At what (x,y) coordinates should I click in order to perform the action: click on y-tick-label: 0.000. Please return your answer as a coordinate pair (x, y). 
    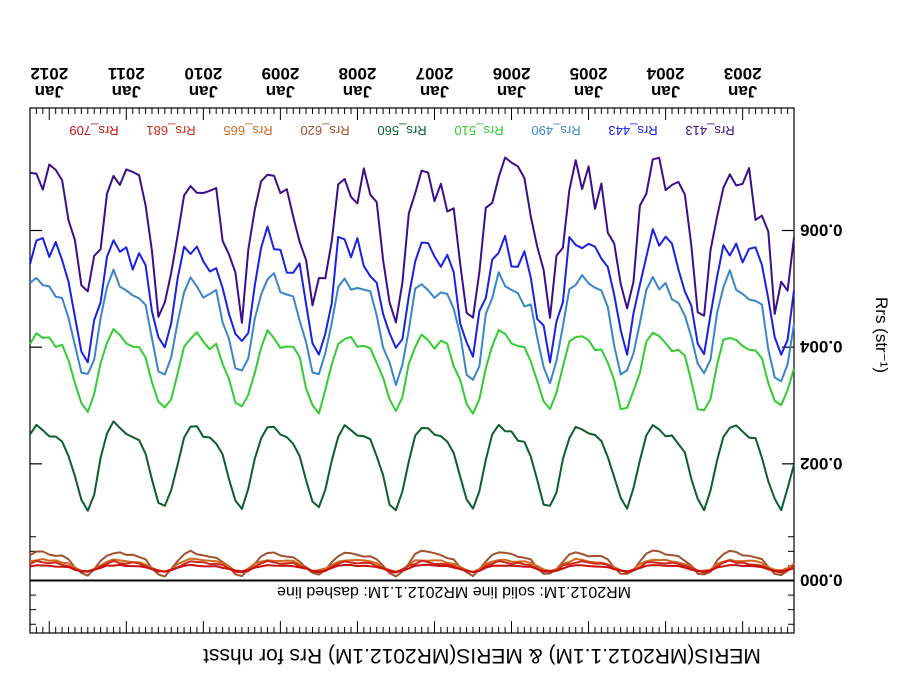
    Looking at the image, I should click on (821, 580).